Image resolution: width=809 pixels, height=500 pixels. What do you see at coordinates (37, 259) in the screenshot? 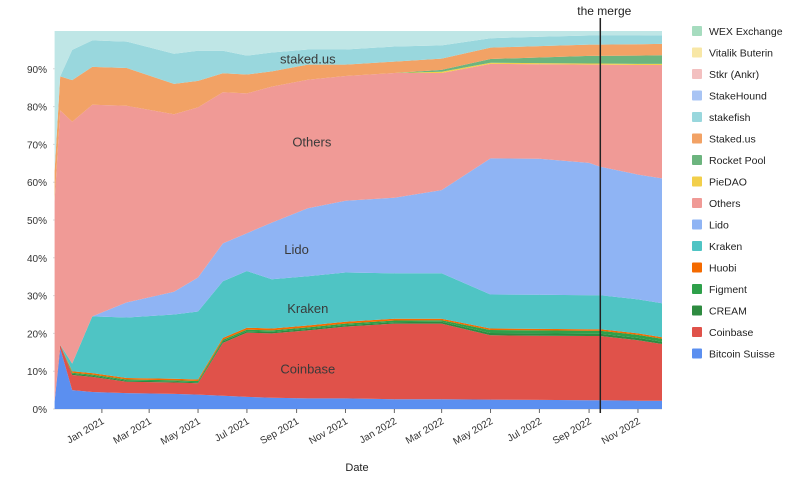
I see `y-tick-label: 40%` at bounding box center [37, 259].